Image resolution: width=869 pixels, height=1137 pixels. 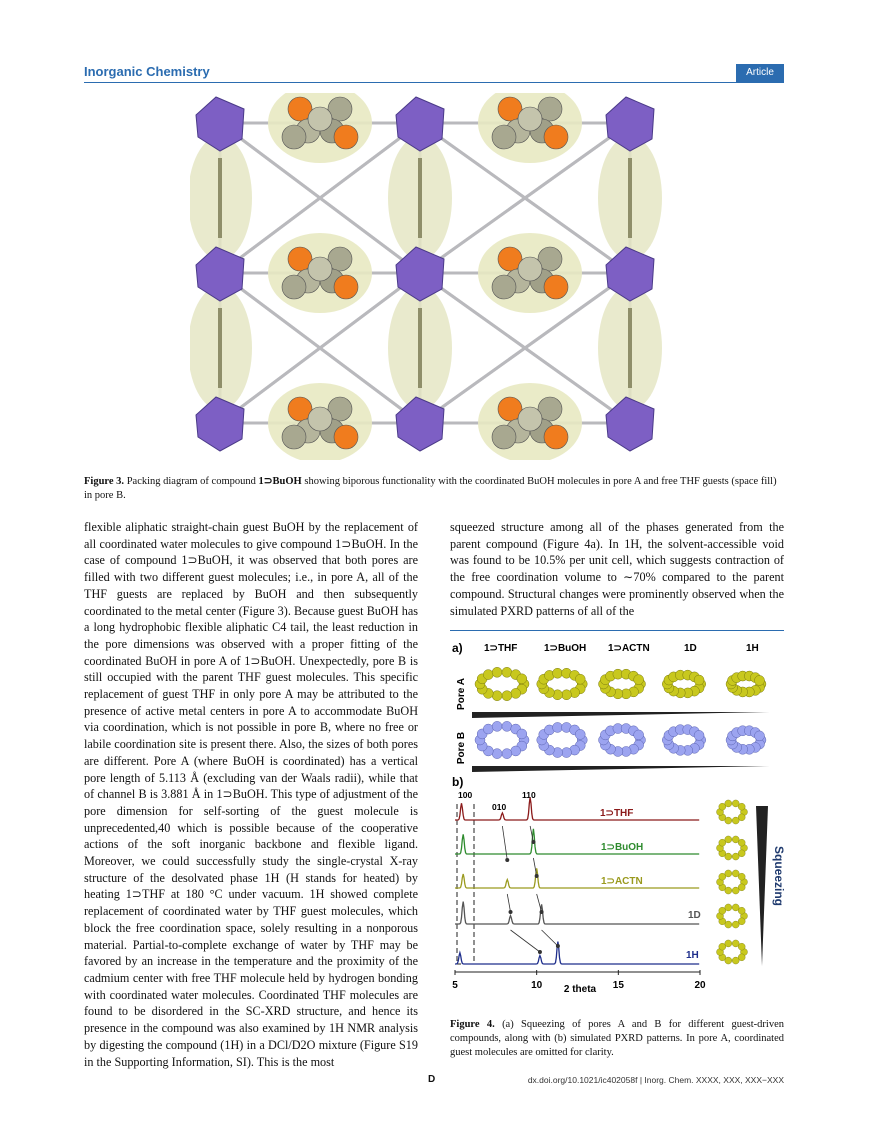 What do you see at coordinates (616, 813) in the screenshot?
I see `trace-label-thf: 1⊃THF` at bounding box center [616, 813].